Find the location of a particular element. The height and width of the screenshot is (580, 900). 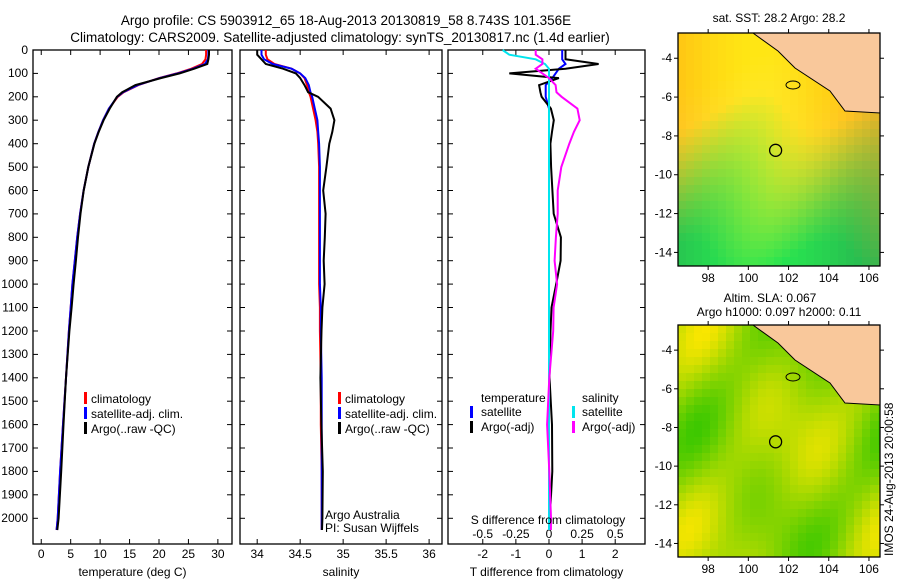

lon-tick-label: 104 is located at coordinates (829, 569).